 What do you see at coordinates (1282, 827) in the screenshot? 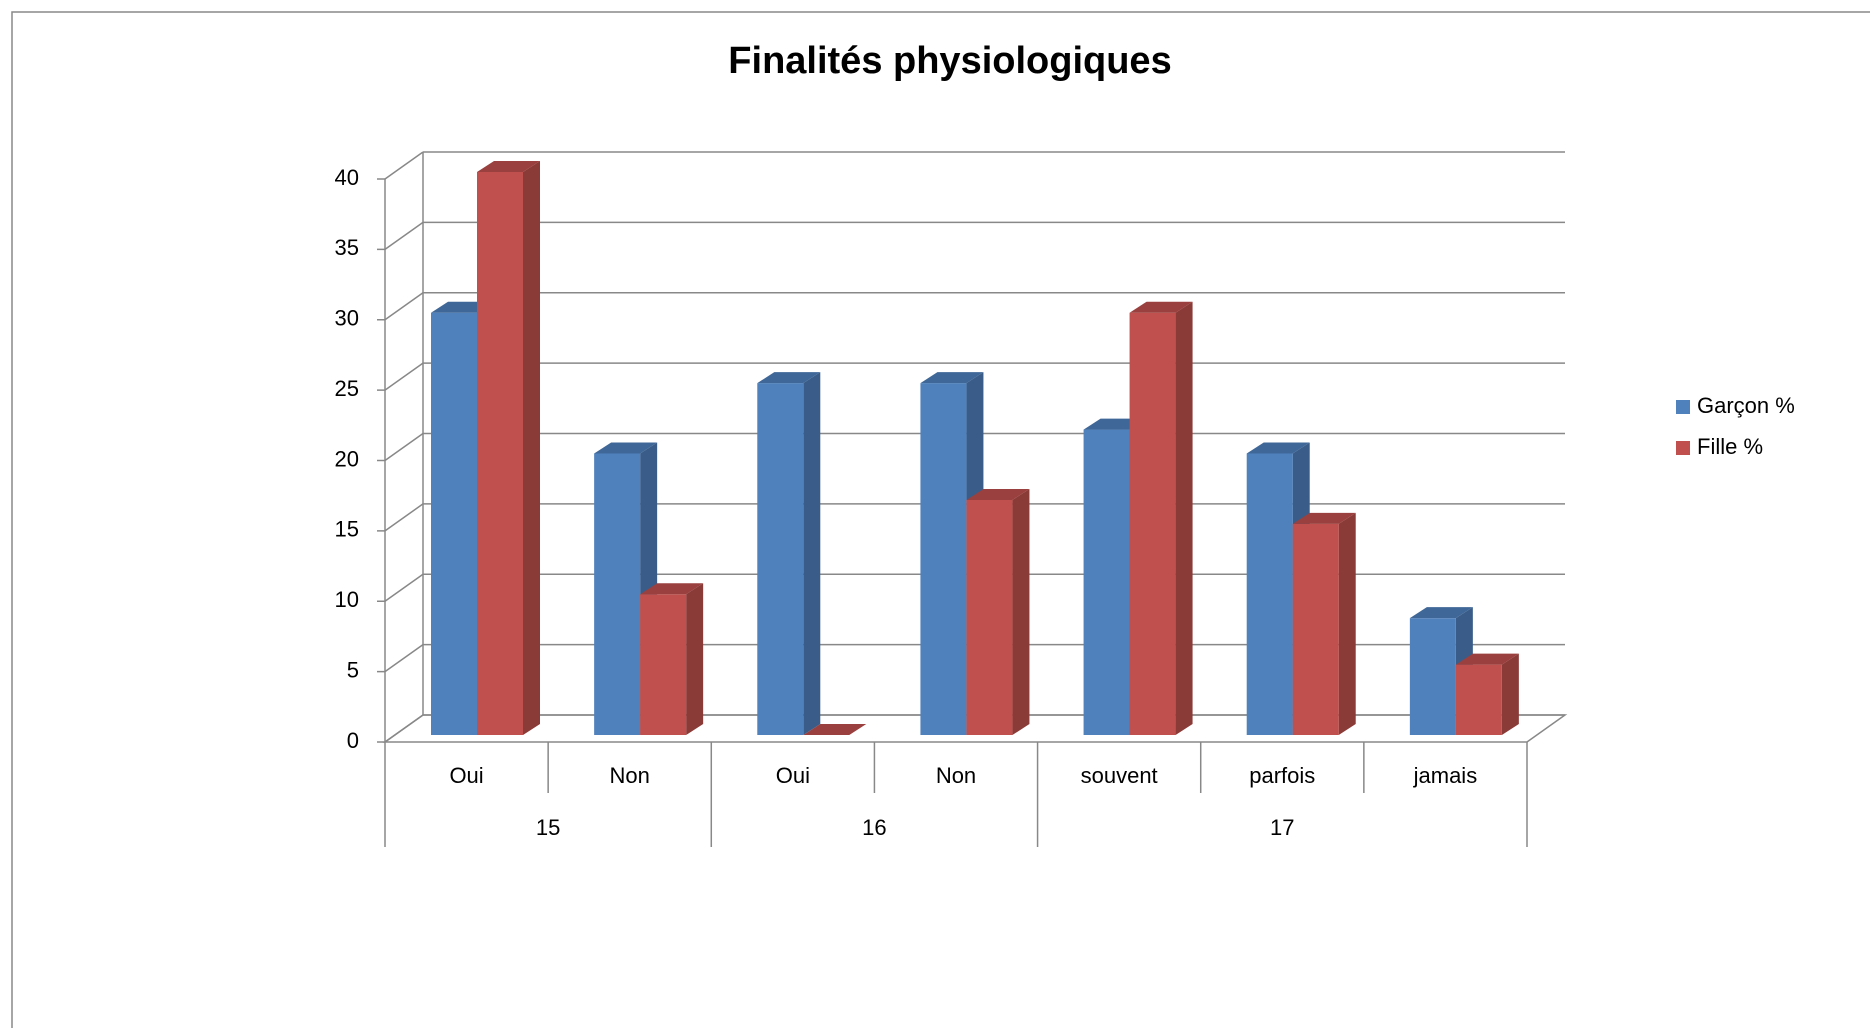
I see `group-label: 17` at bounding box center [1282, 827].